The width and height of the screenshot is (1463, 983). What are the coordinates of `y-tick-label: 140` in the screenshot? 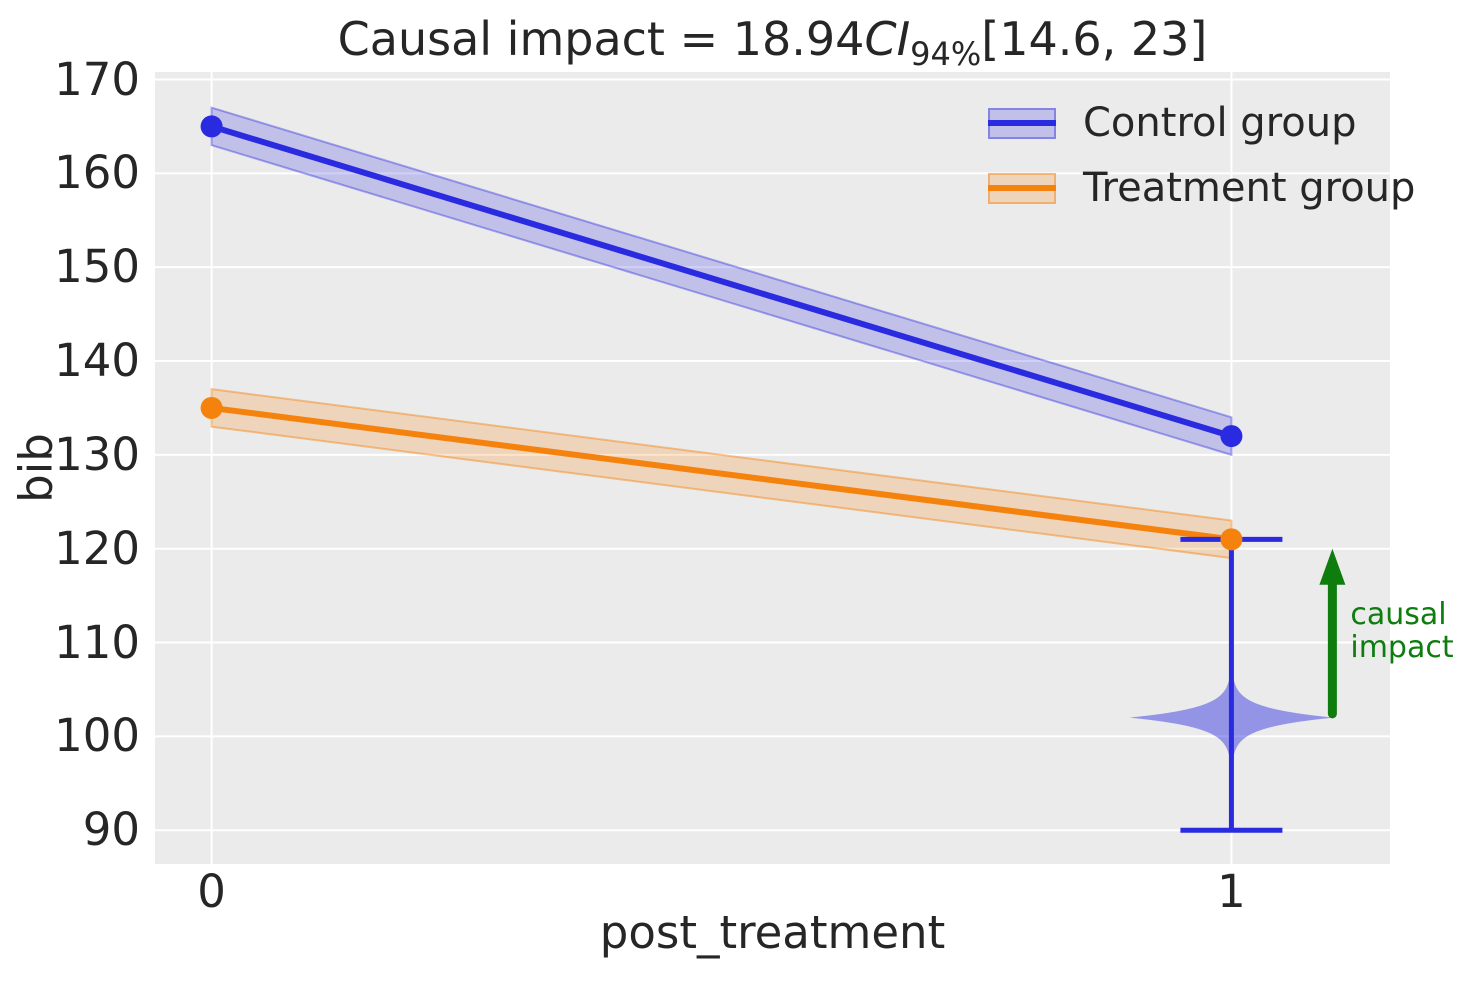 It's located at (97, 361).